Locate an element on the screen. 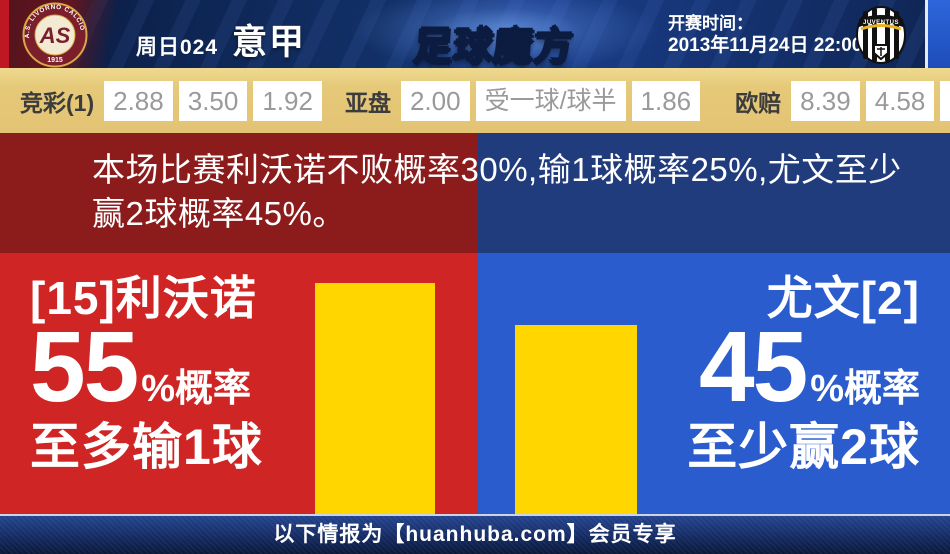 This screenshot has height=554, width=950. league-name: 意甲 is located at coordinates (269, 42).